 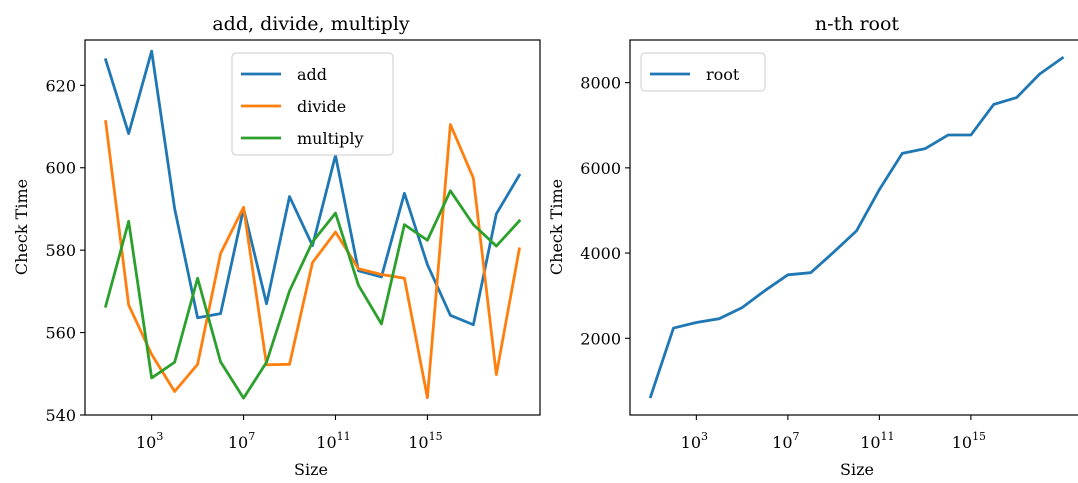 I want to click on y-tick-label: 620, so click(x=60, y=85).